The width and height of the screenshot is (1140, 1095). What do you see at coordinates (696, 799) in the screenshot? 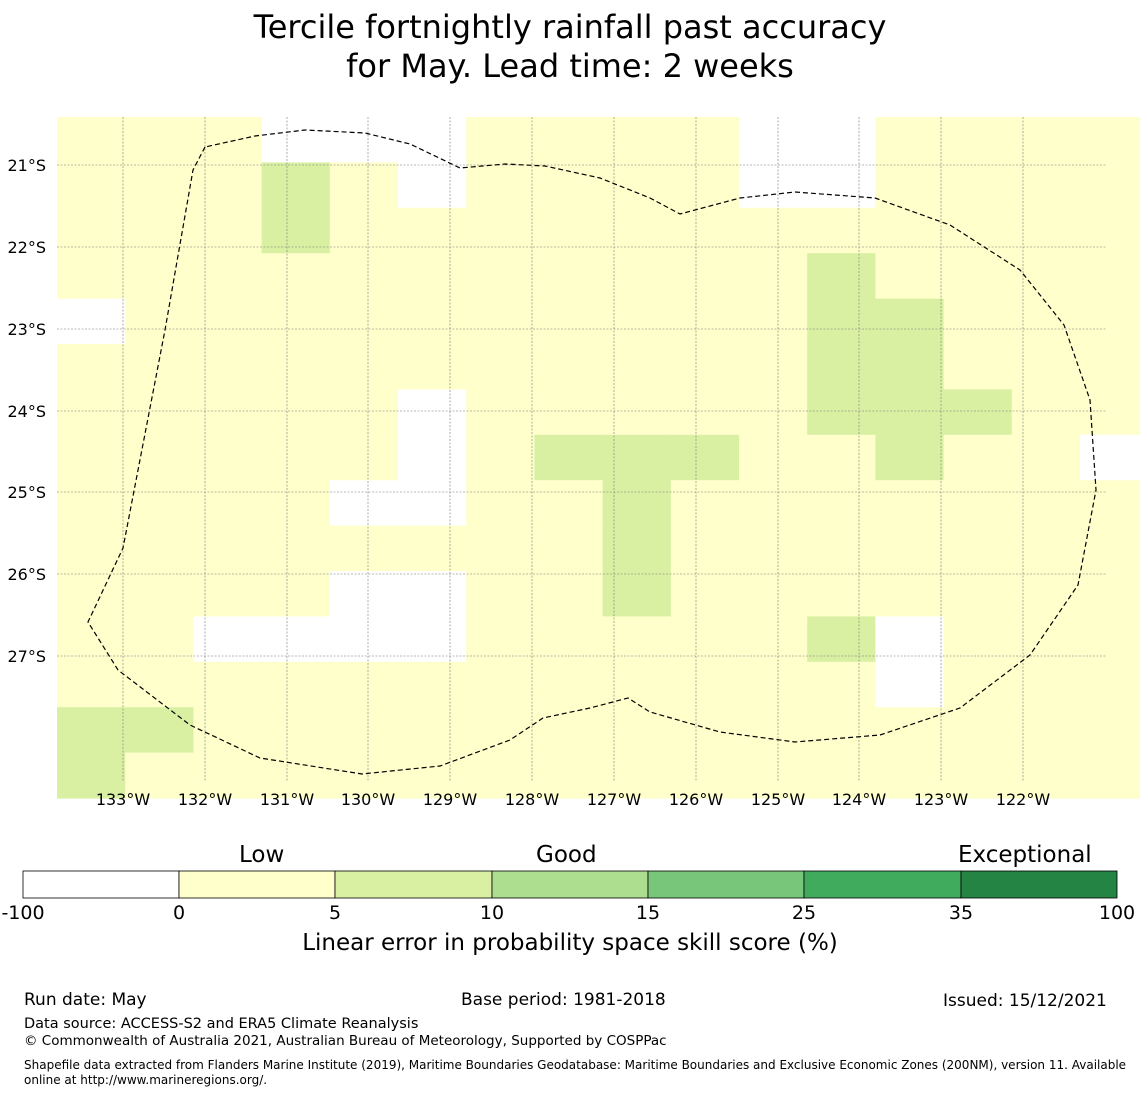
I see `longitude-label: 126°W` at bounding box center [696, 799].